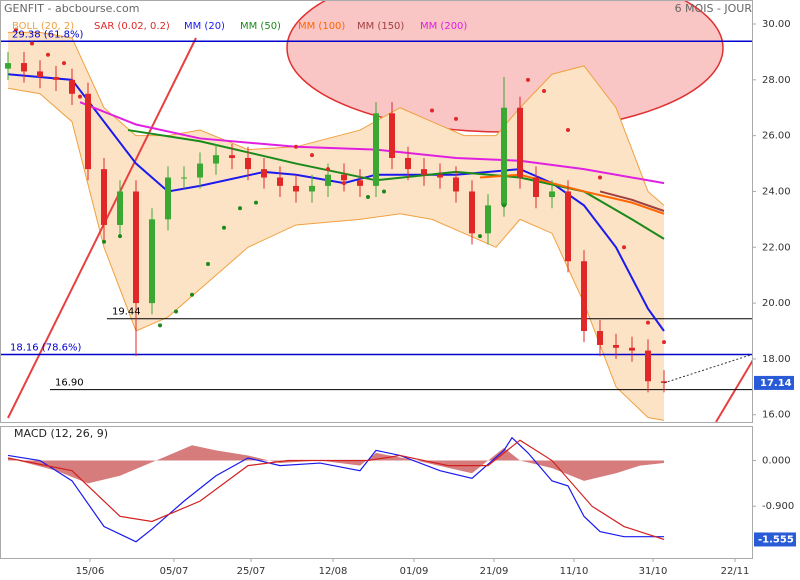  I want to click on legend-entry: MM (200), so click(443, 26).